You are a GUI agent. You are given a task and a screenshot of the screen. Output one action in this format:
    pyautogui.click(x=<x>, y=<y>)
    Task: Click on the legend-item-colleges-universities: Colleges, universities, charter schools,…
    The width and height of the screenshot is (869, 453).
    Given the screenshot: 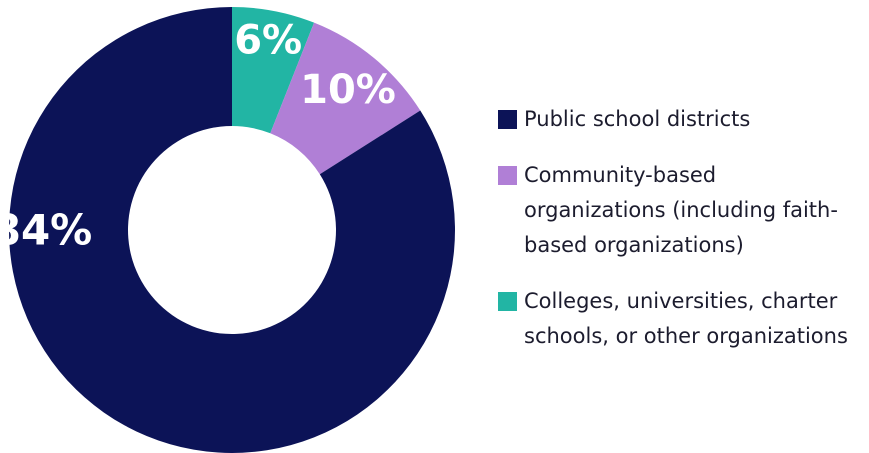 What is the action you would take?
    pyautogui.click(x=678, y=319)
    